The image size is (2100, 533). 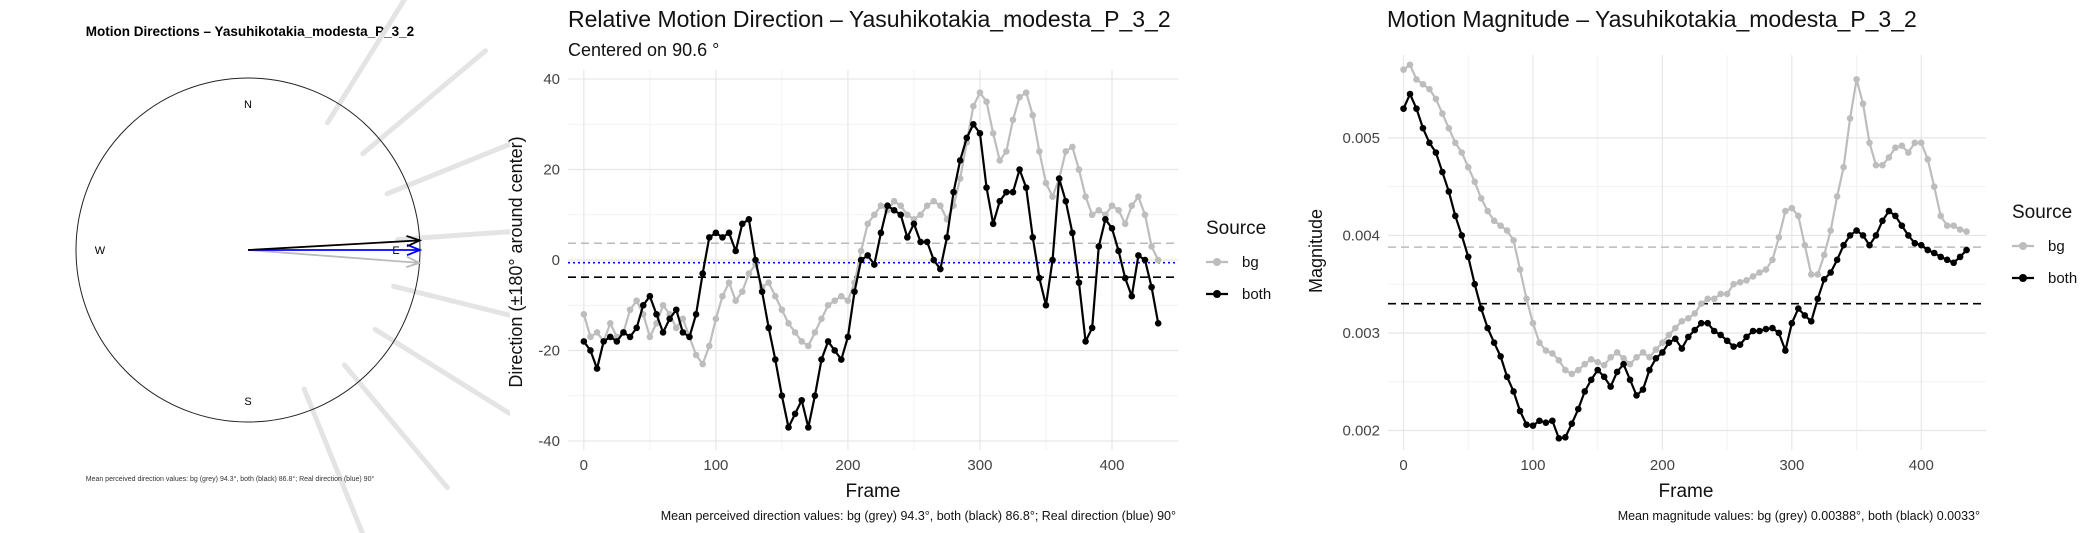 What do you see at coordinates (2062, 278) in the screenshot?
I see `legend-label: both` at bounding box center [2062, 278].